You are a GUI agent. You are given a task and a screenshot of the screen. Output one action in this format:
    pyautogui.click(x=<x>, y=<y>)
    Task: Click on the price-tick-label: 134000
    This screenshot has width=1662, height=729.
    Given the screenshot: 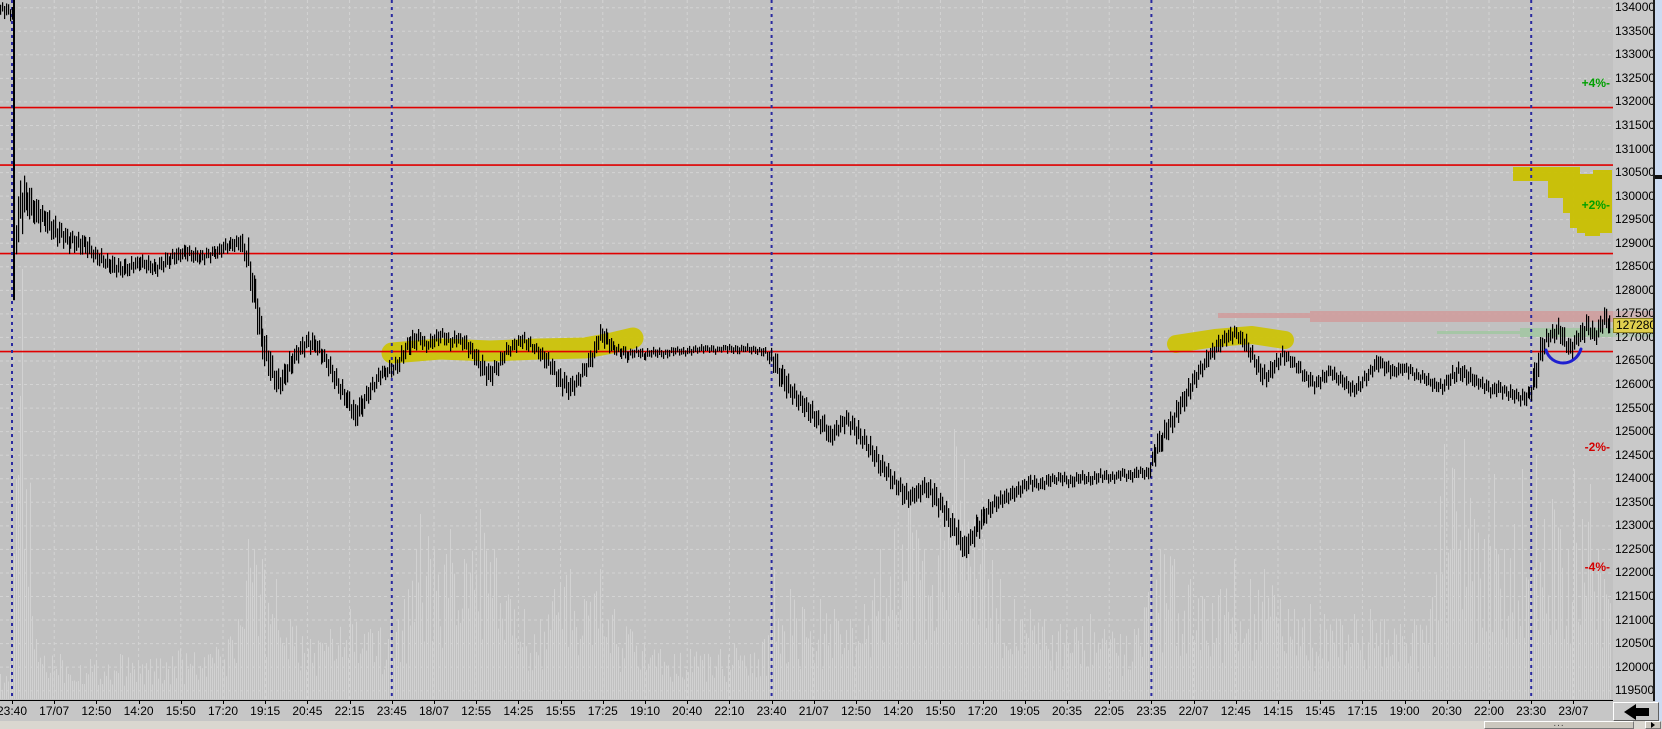 What is the action you would take?
    pyautogui.click(x=1635, y=7)
    